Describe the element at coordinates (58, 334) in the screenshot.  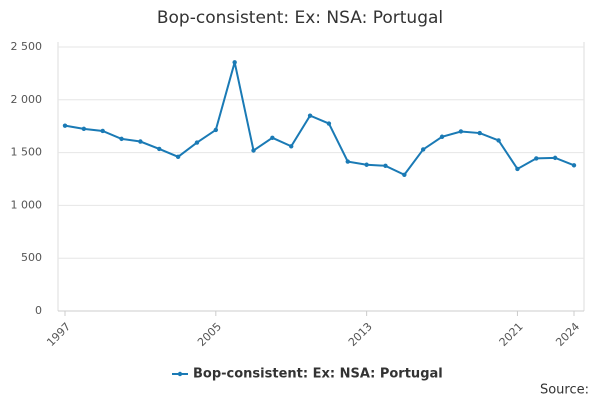
I see `x-tick-label: 1997` at that location.